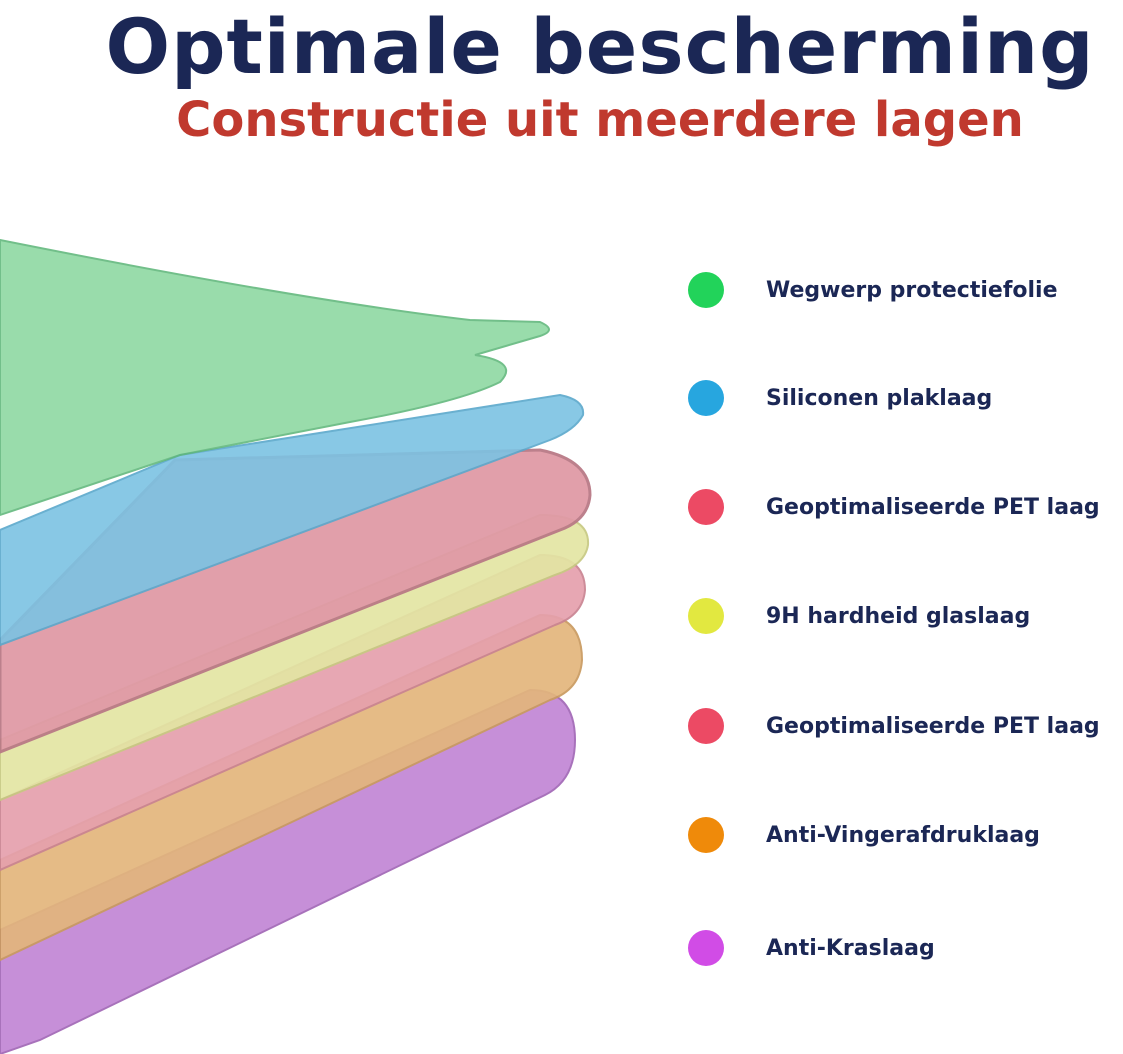 This screenshot has height=1054, width=1123. I want to click on layer-disposable-film, so click(275, 377).